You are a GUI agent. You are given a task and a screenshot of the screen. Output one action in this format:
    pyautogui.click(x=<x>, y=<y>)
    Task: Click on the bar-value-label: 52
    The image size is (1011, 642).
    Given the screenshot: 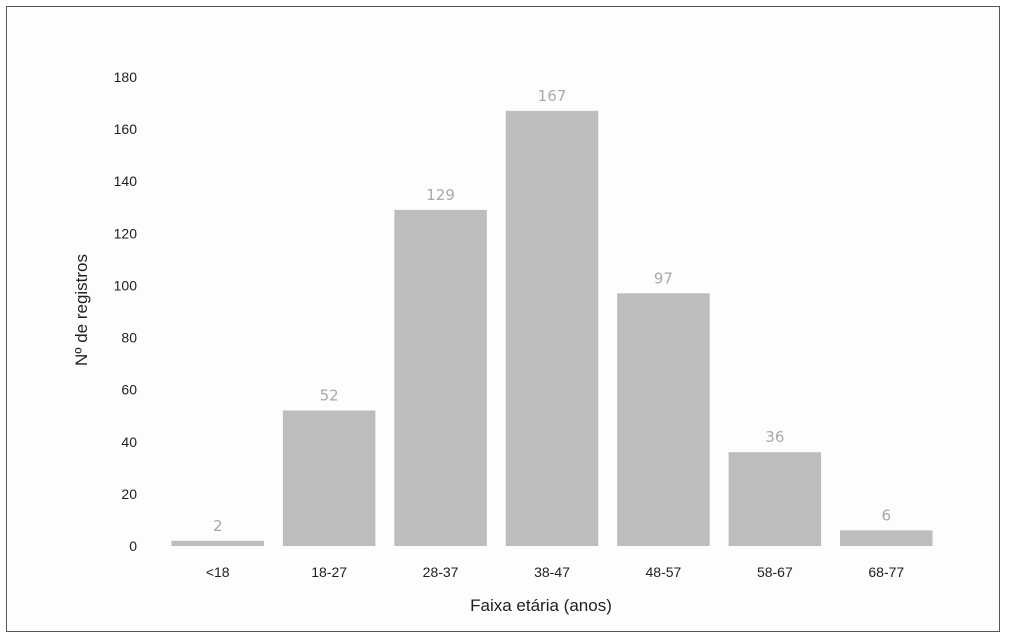 What is the action you would take?
    pyautogui.click(x=329, y=396)
    